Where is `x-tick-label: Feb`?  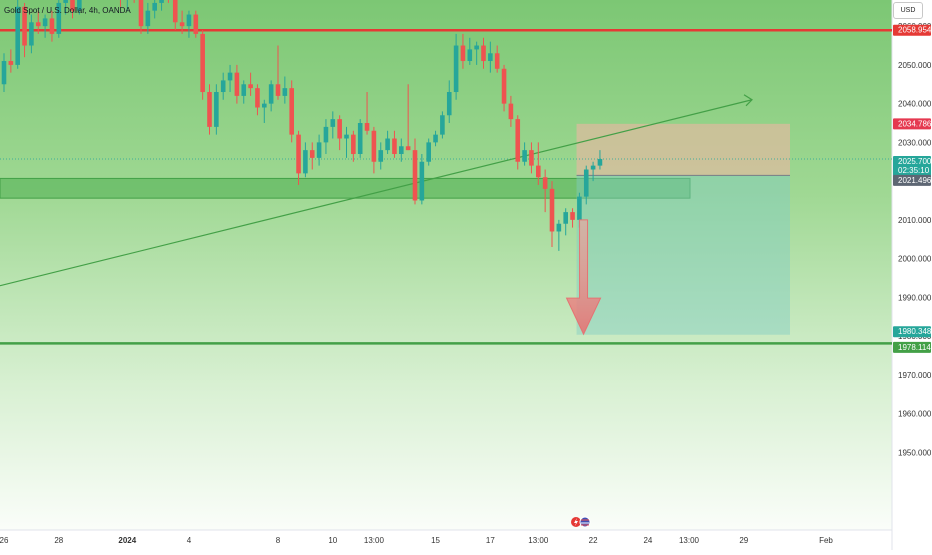
x-tick-label: Feb is located at coordinates (826, 540).